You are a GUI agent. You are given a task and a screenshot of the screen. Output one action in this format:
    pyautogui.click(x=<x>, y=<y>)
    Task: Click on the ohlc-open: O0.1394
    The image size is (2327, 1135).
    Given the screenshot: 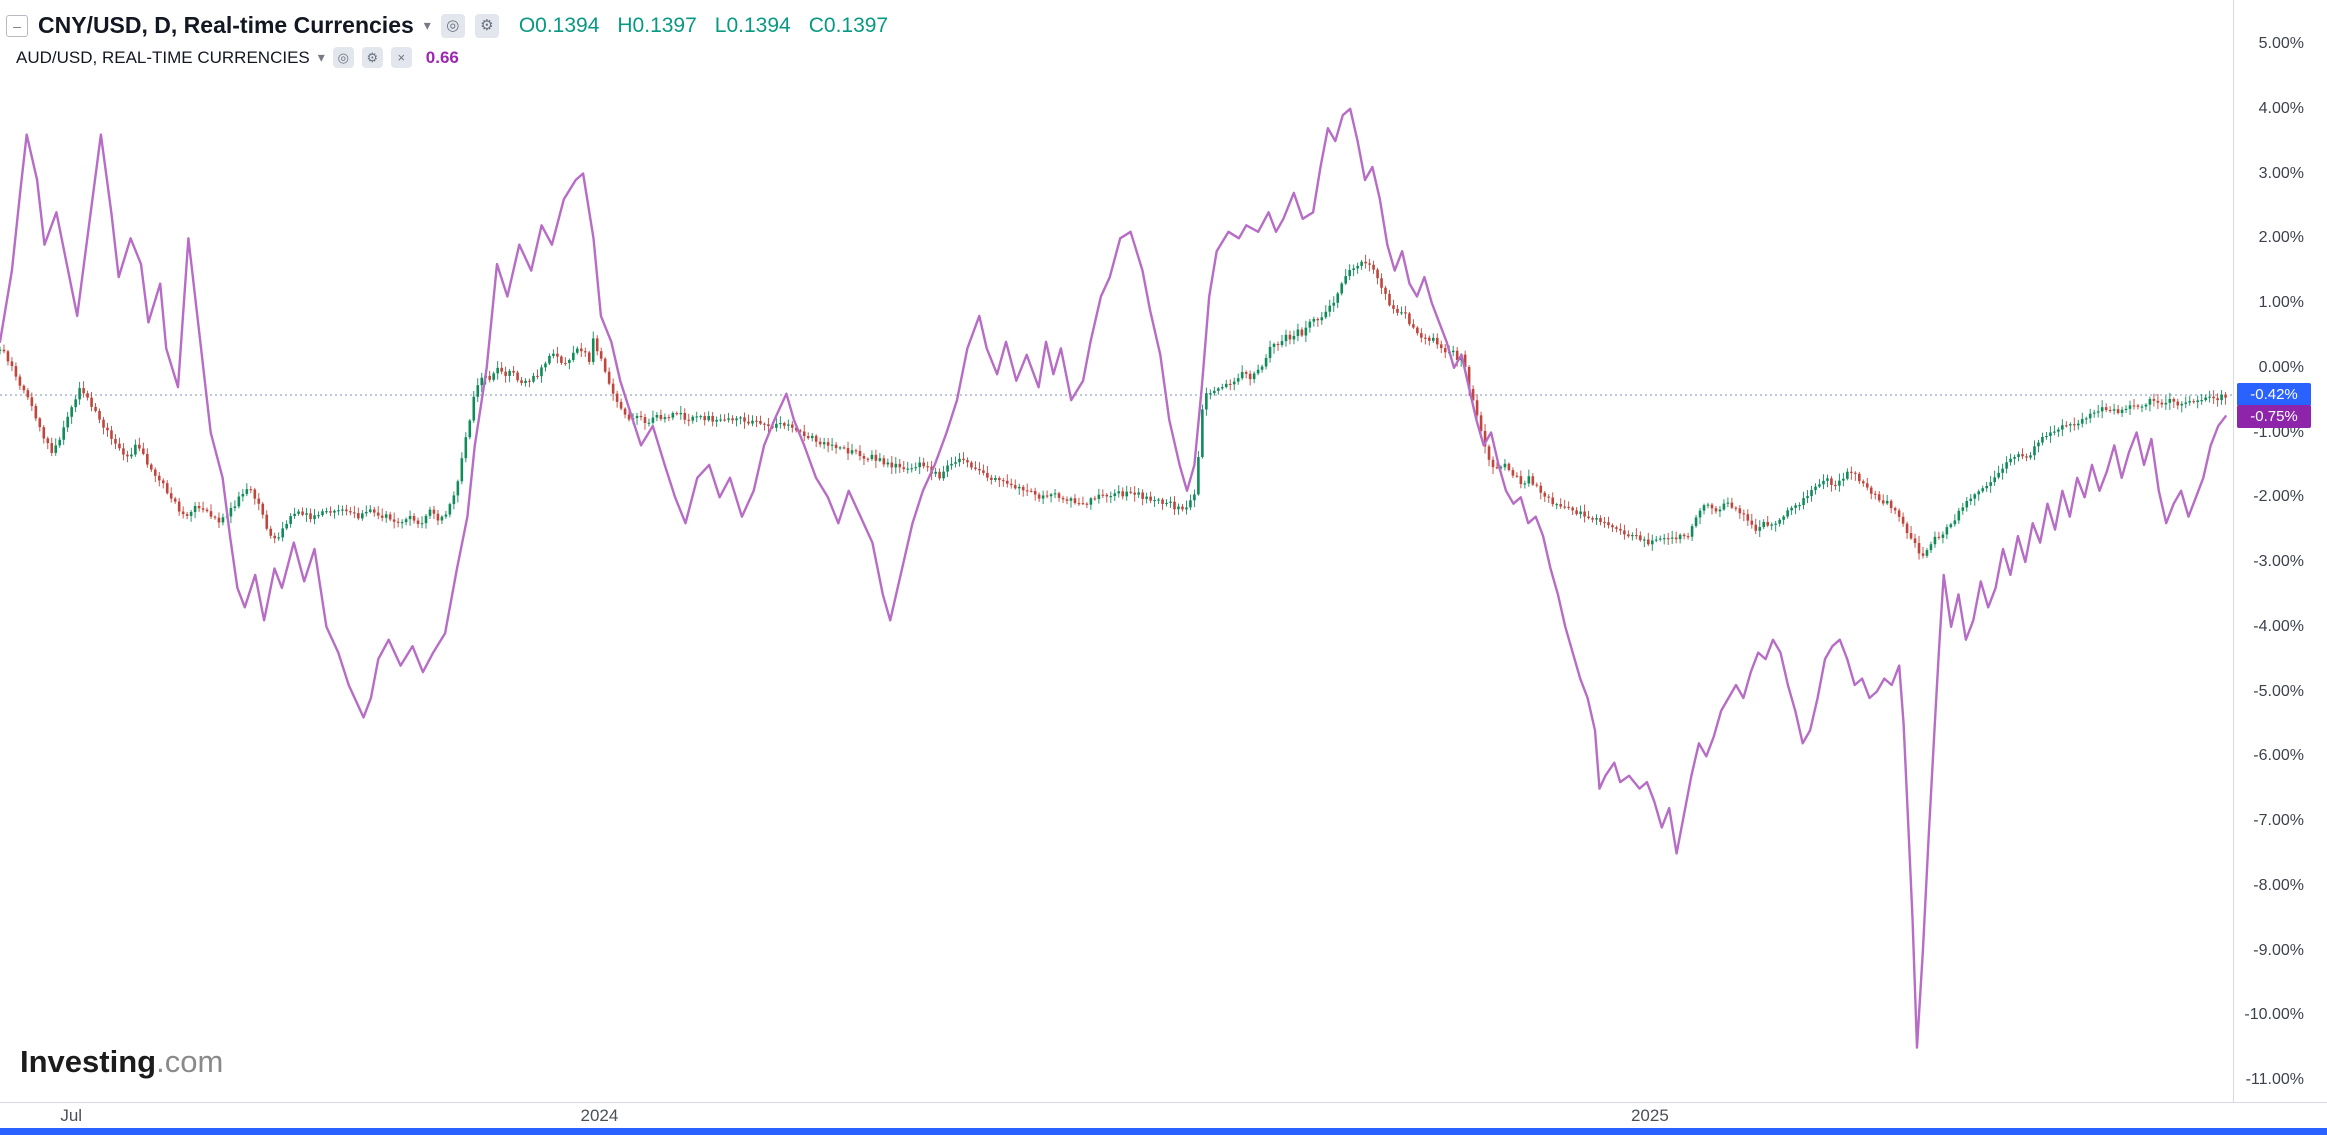 What is the action you would take?
    pyautogui.click(x=559, y=25)
    